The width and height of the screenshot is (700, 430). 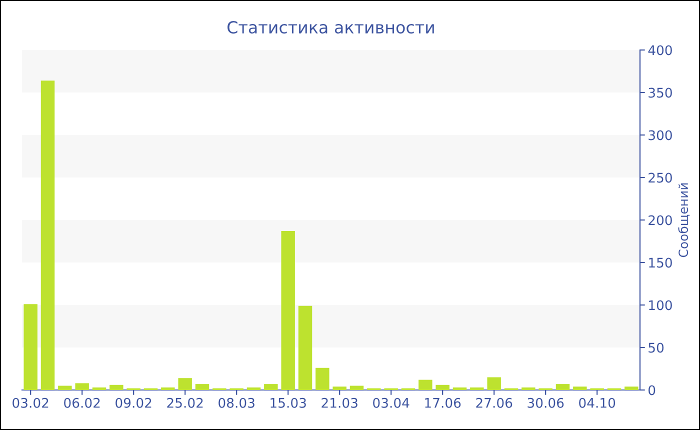 I want to click on y-tick-label: 100, so click(x=660, y=305).